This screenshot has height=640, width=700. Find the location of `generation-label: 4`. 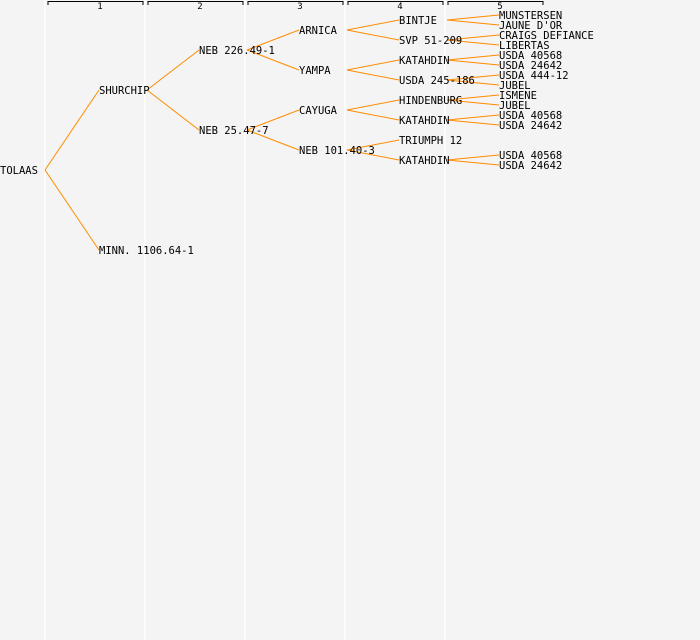

generation-label: 4 is located at coordinates (399, 7).